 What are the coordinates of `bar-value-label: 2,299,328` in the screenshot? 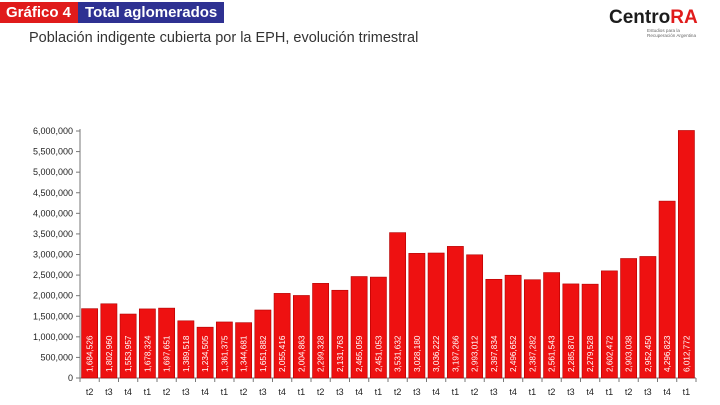 It's located at (321, 353).